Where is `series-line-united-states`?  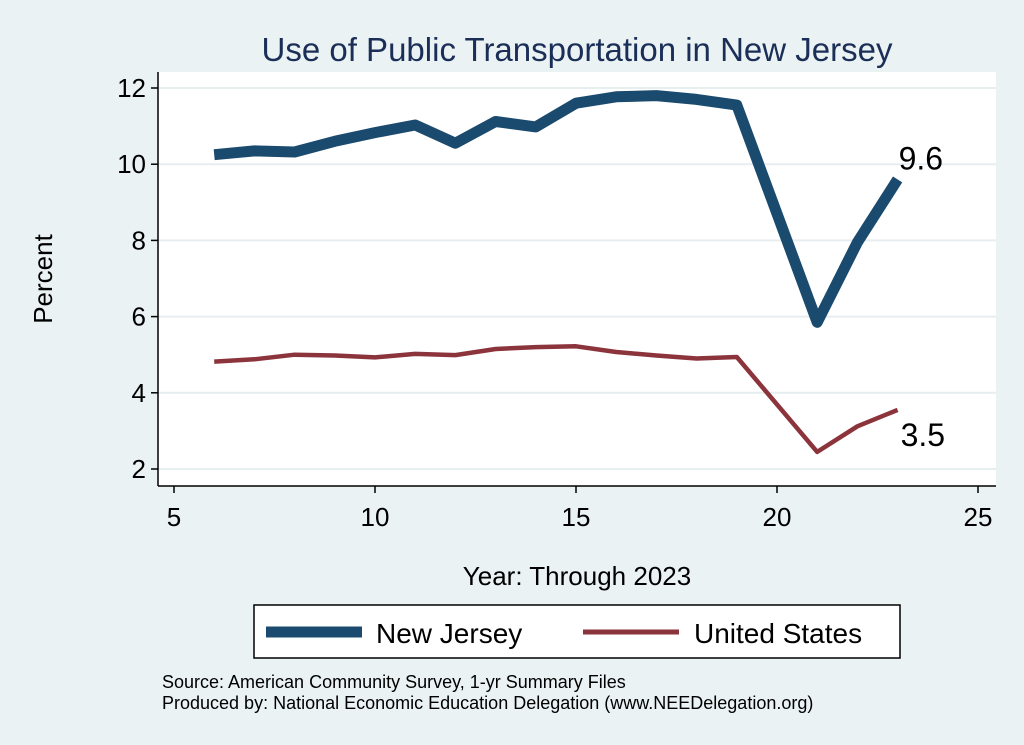
series-line-united-states is located at coordinates (556, 399).